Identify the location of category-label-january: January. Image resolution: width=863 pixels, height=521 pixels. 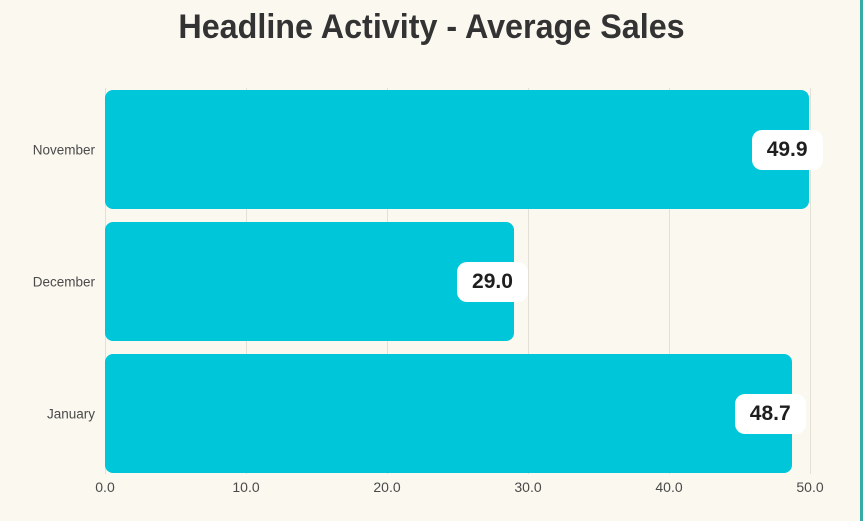
(70, 413).